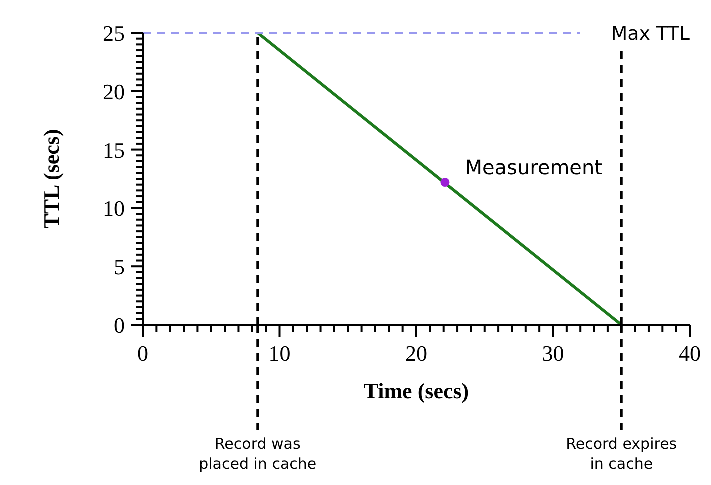 Image resolution: width=711 pixels, height=485 pixels. What do you see at coordinates (690, 353) in the screenshot?
I see `x-tick-label: 40` at bounding box center [690, 353].